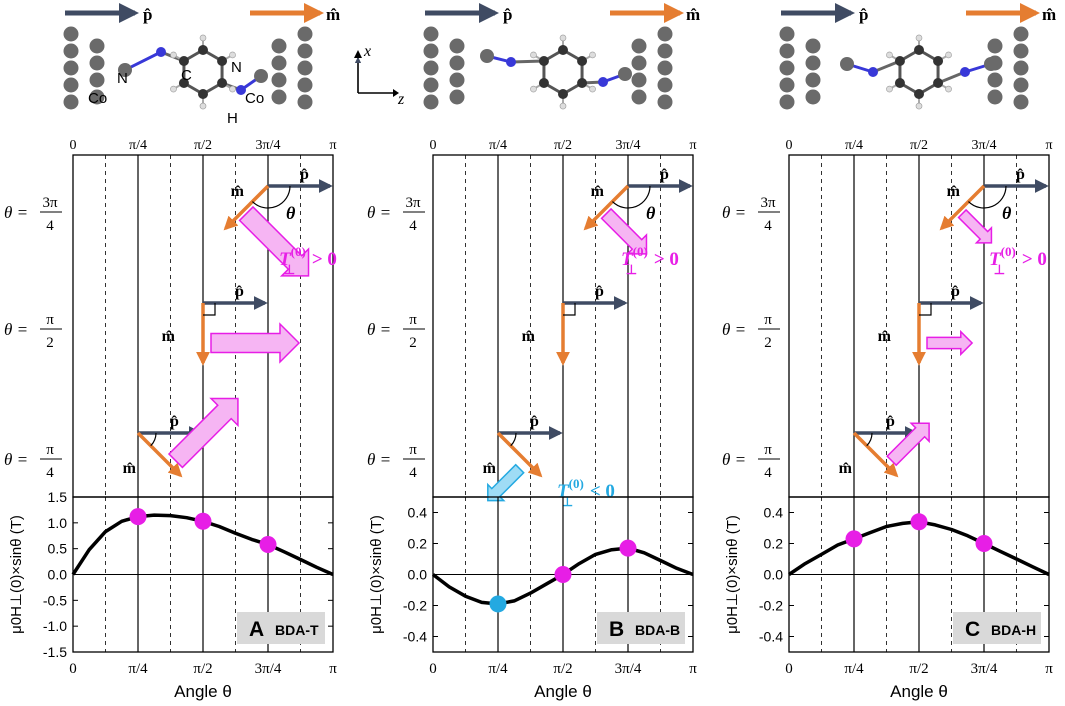 The height and width of the screenshot is (706, 1065). I want to click on x-tick-label: 0, so click(789, 669).